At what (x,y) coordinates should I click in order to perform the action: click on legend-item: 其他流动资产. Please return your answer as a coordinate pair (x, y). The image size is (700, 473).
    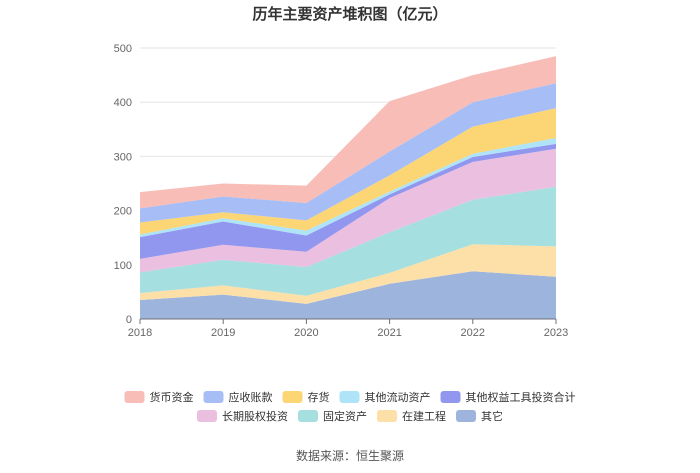
    Looking at the image, I should click on (385, 397).